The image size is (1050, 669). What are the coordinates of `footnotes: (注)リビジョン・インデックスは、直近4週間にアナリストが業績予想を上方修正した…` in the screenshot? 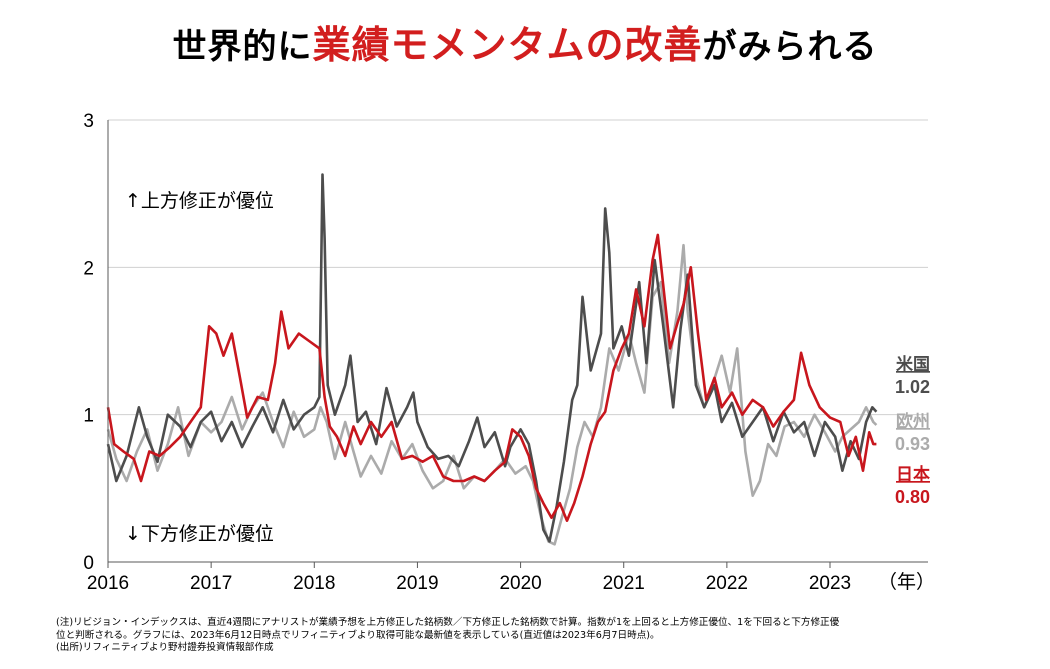 It's located at (506, 636).